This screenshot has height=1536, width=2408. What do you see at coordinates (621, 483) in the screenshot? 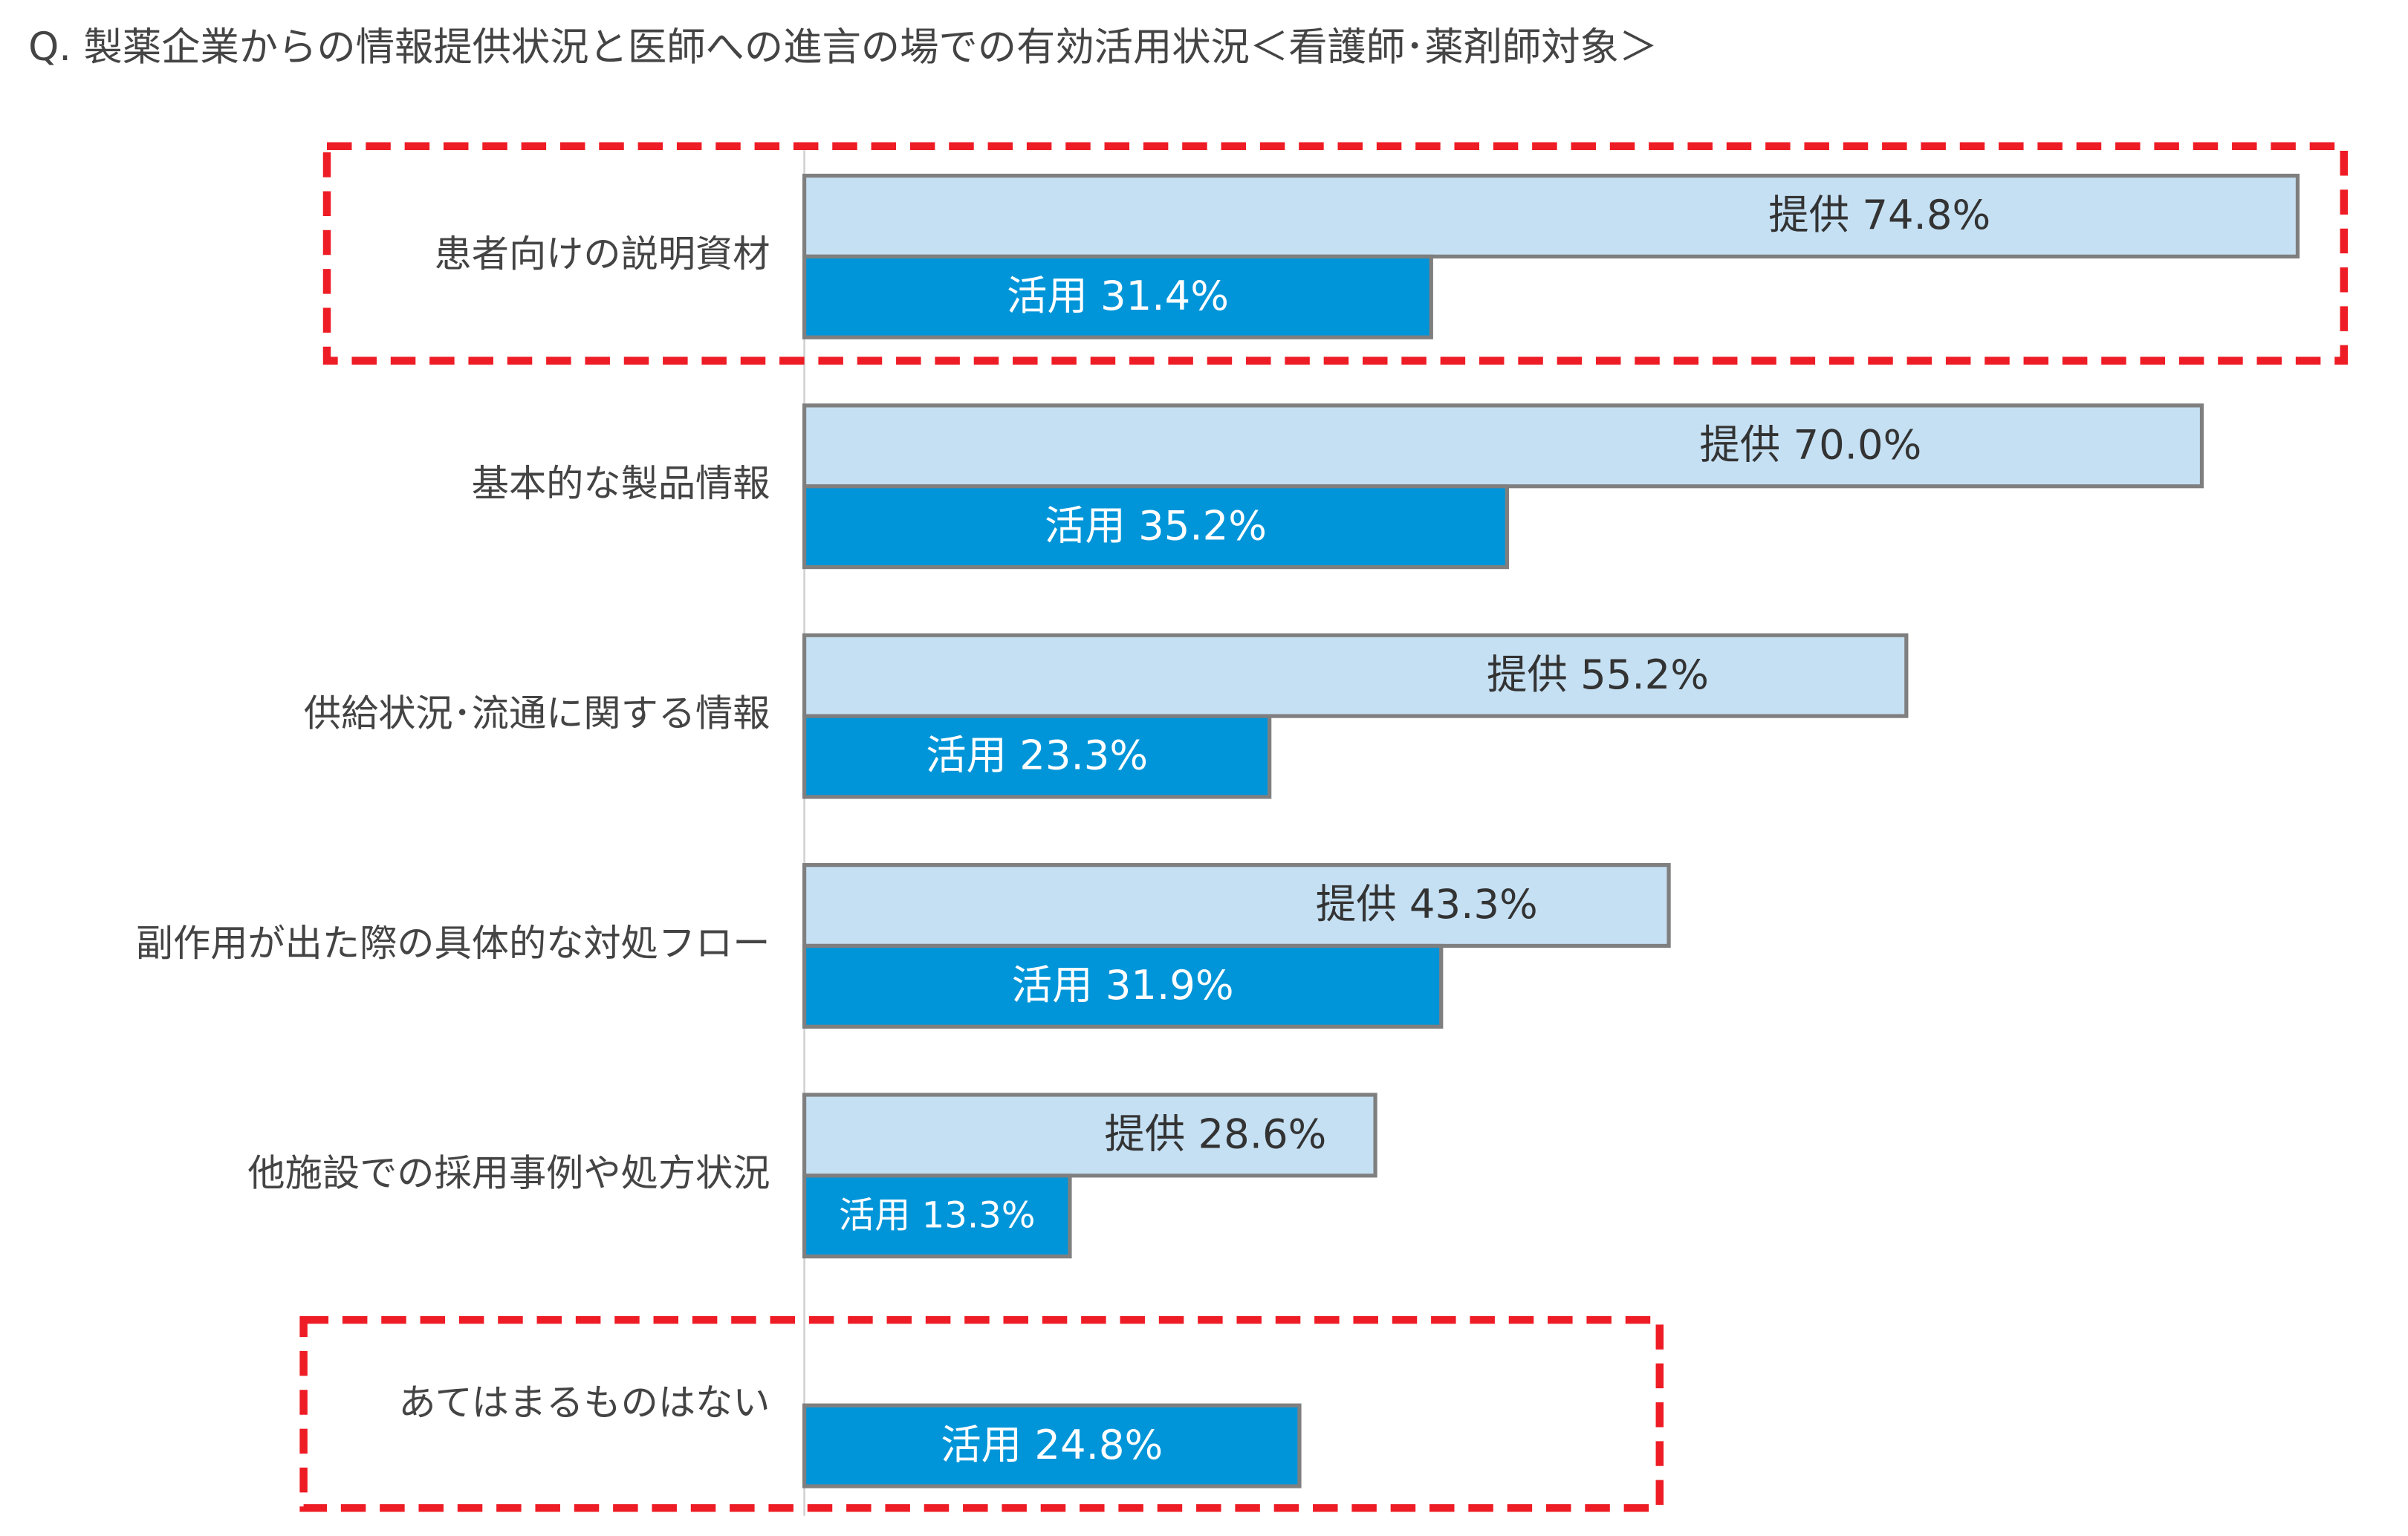
I see `category-label: 基本的な製品情報` at bounding box center [621, 483].